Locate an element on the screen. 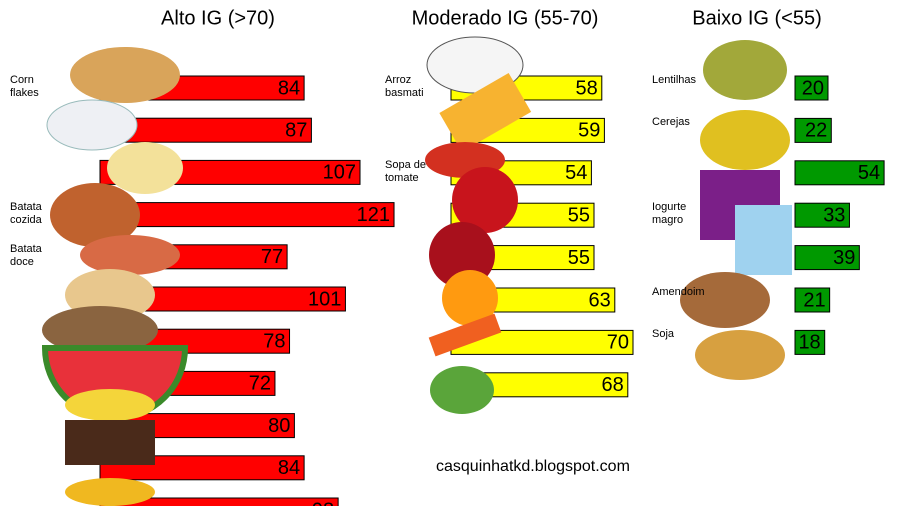  category-label: Cerejas is located at coordinates (671, 122).